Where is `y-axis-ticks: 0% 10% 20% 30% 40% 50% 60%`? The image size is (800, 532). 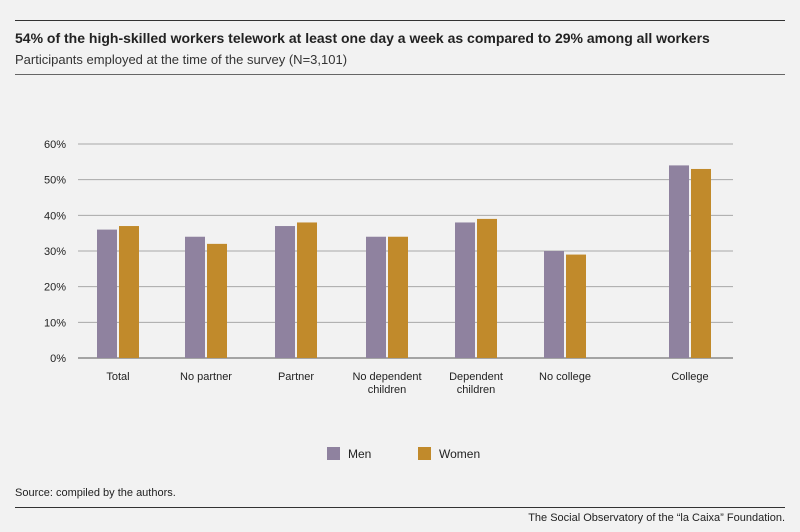 y-axis-ticks: 0% 10% 20% 30% 40% 50% 60% is located at coordinates (55, 252).